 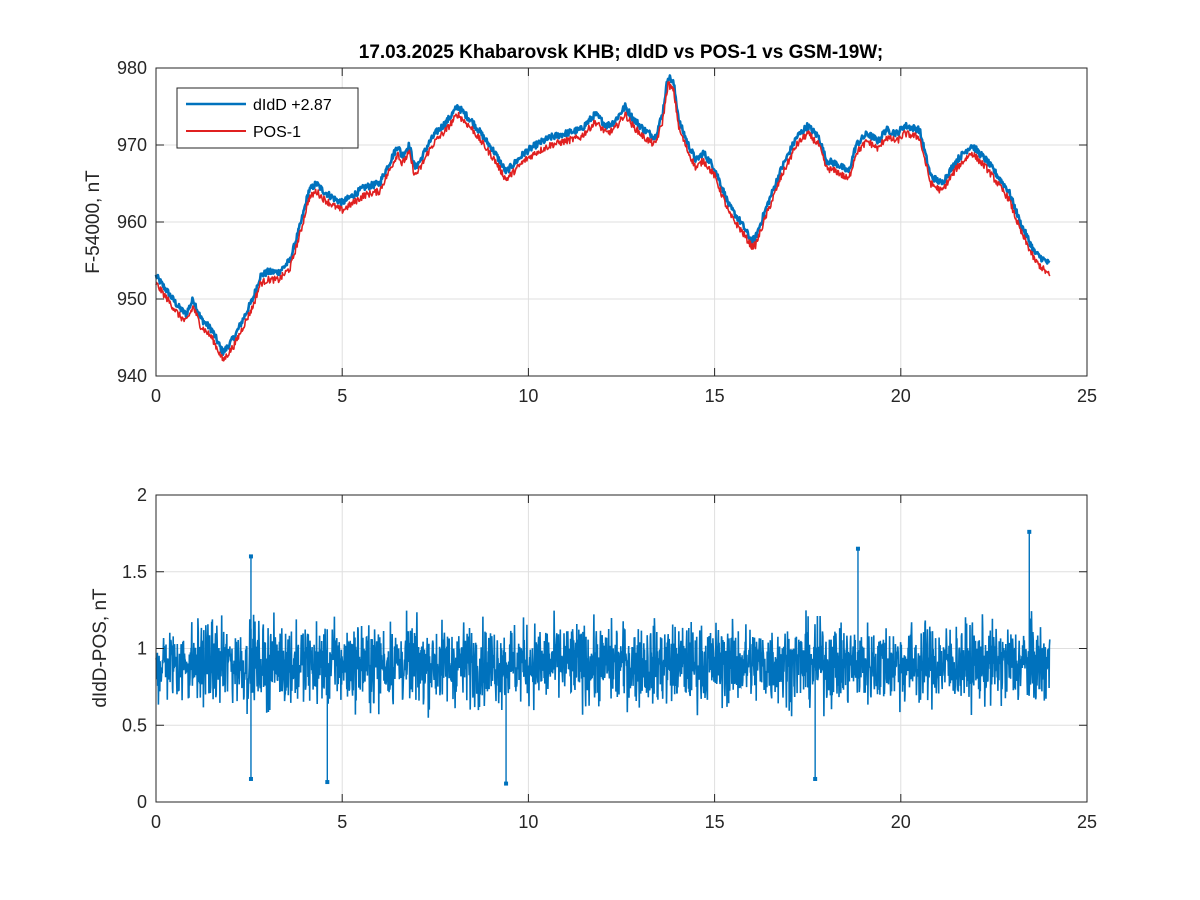 I want to click on y-tick-label: 980, so click(x=132, y=68).